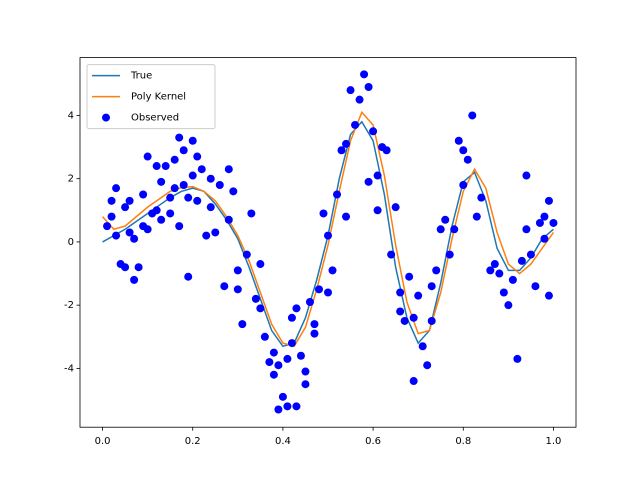 This screenshot has height=480, width=640. Describe the element at coordinates (193, 441) in the screenshot. I see `x-tick-label: 0.2` at that location.